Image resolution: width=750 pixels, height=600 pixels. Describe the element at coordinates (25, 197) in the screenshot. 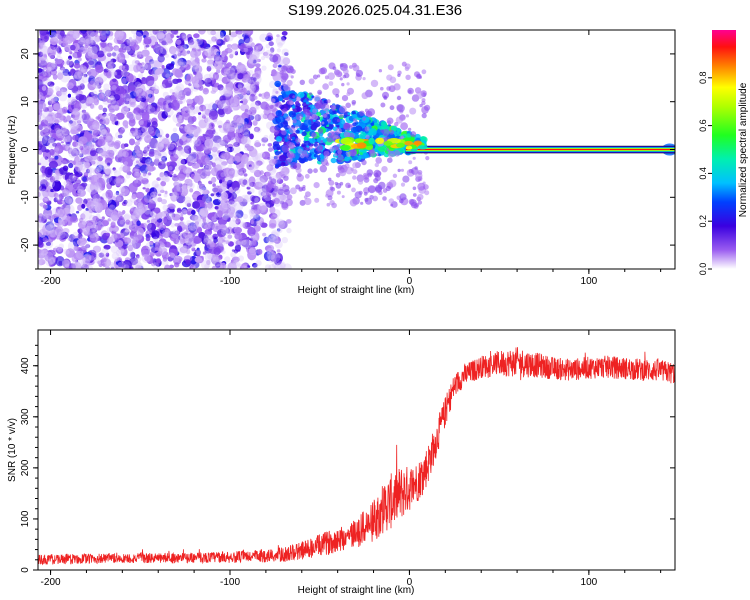

I see `y-tick-label: -10` at that location.